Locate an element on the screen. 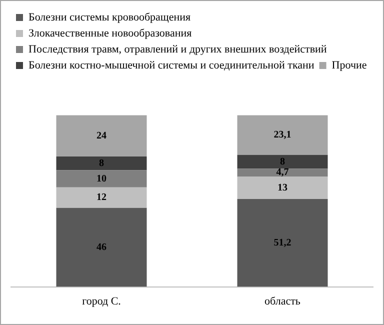  data-label: 13 is located at coordinates (283, 188).